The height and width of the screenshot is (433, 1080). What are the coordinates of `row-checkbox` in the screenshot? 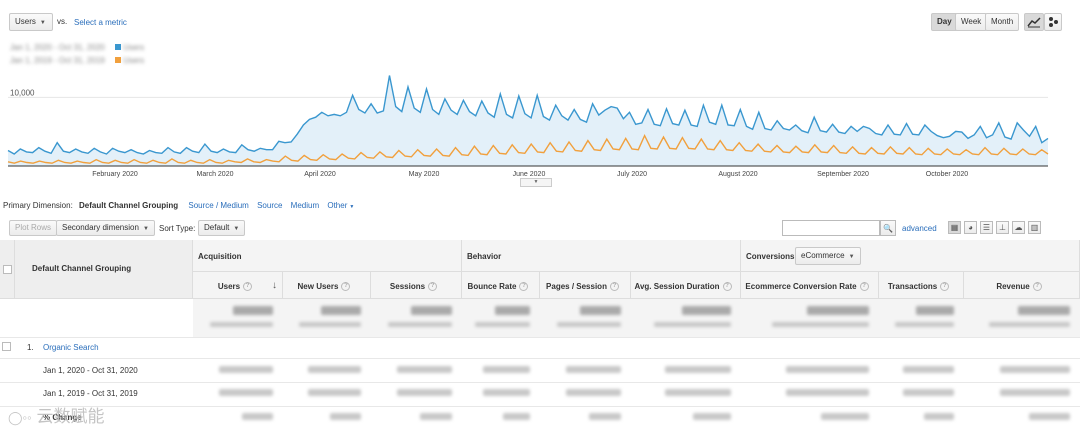 It's located at (6, 346).